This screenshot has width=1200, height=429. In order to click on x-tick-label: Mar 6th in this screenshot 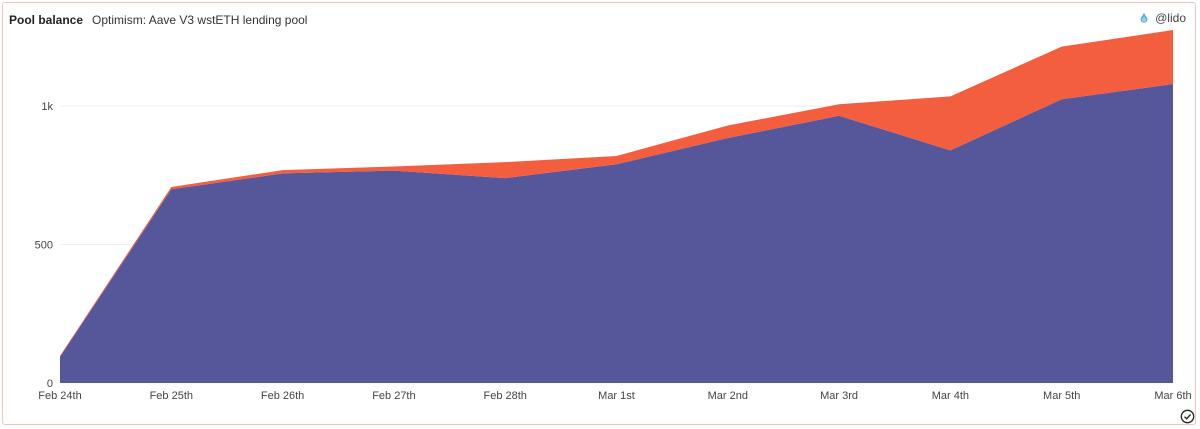, I will do `click(1172, 396)`.